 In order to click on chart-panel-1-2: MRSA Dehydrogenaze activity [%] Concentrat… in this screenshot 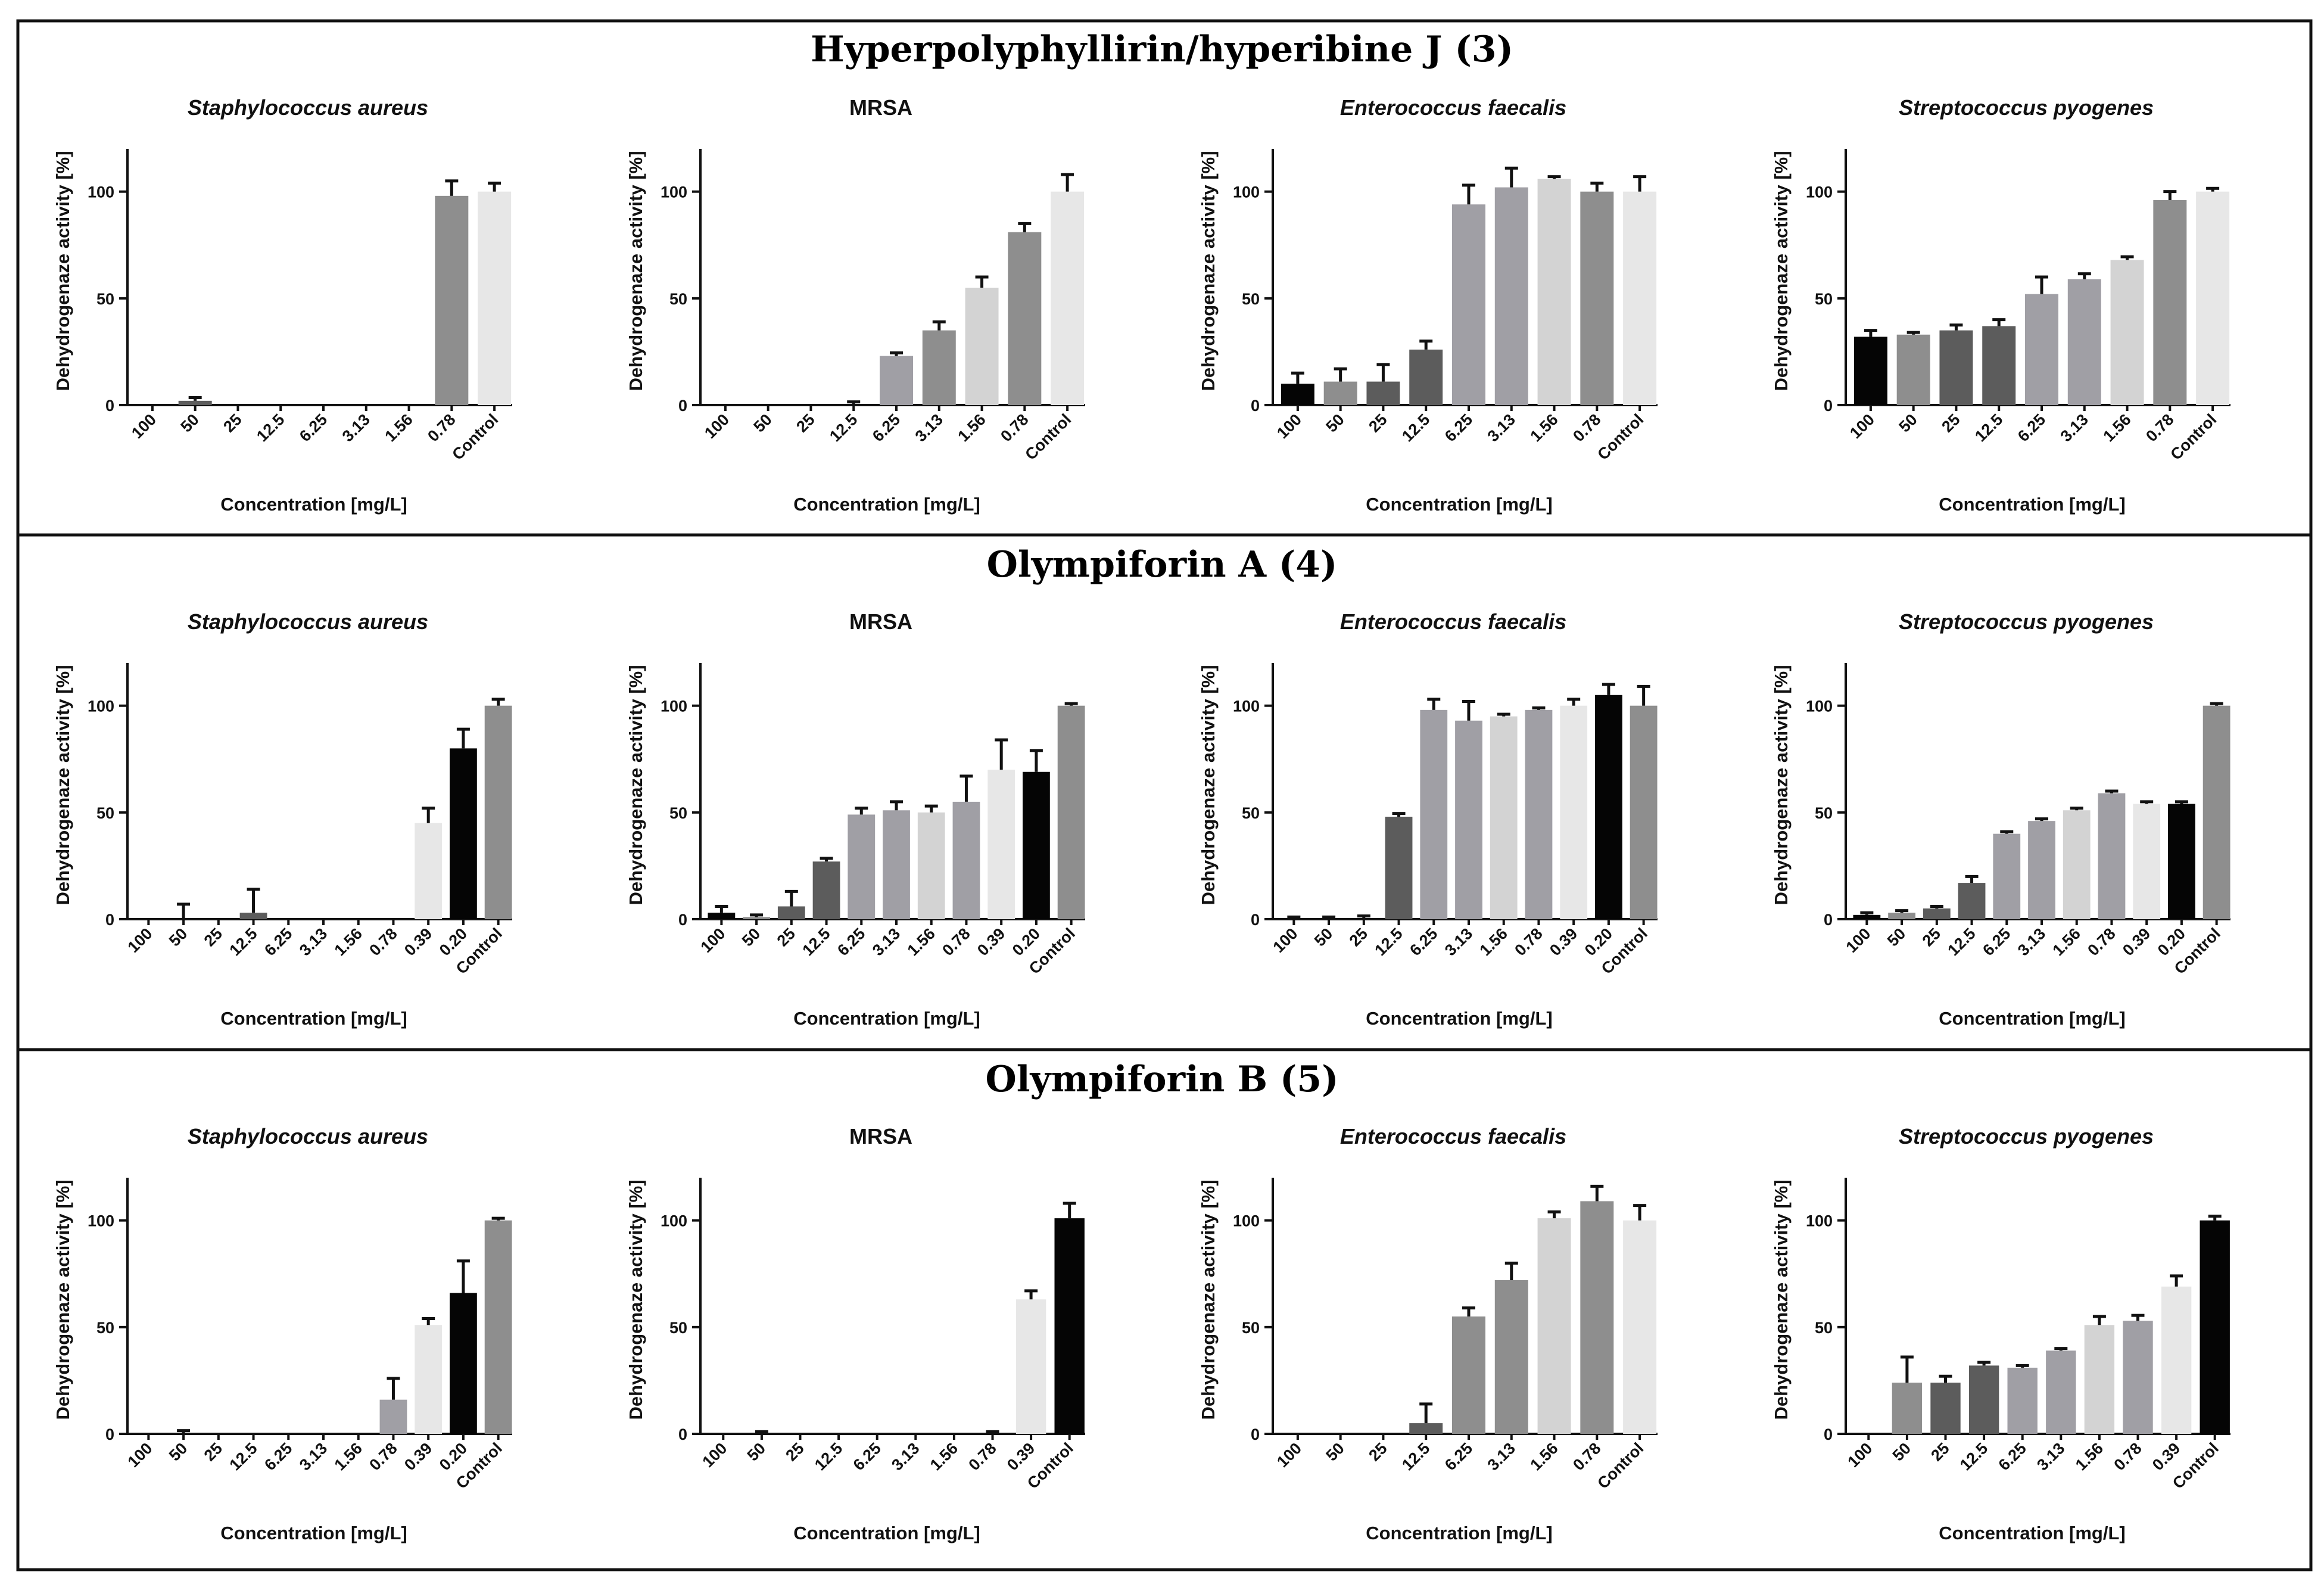, I will do `click(855, 305)`.